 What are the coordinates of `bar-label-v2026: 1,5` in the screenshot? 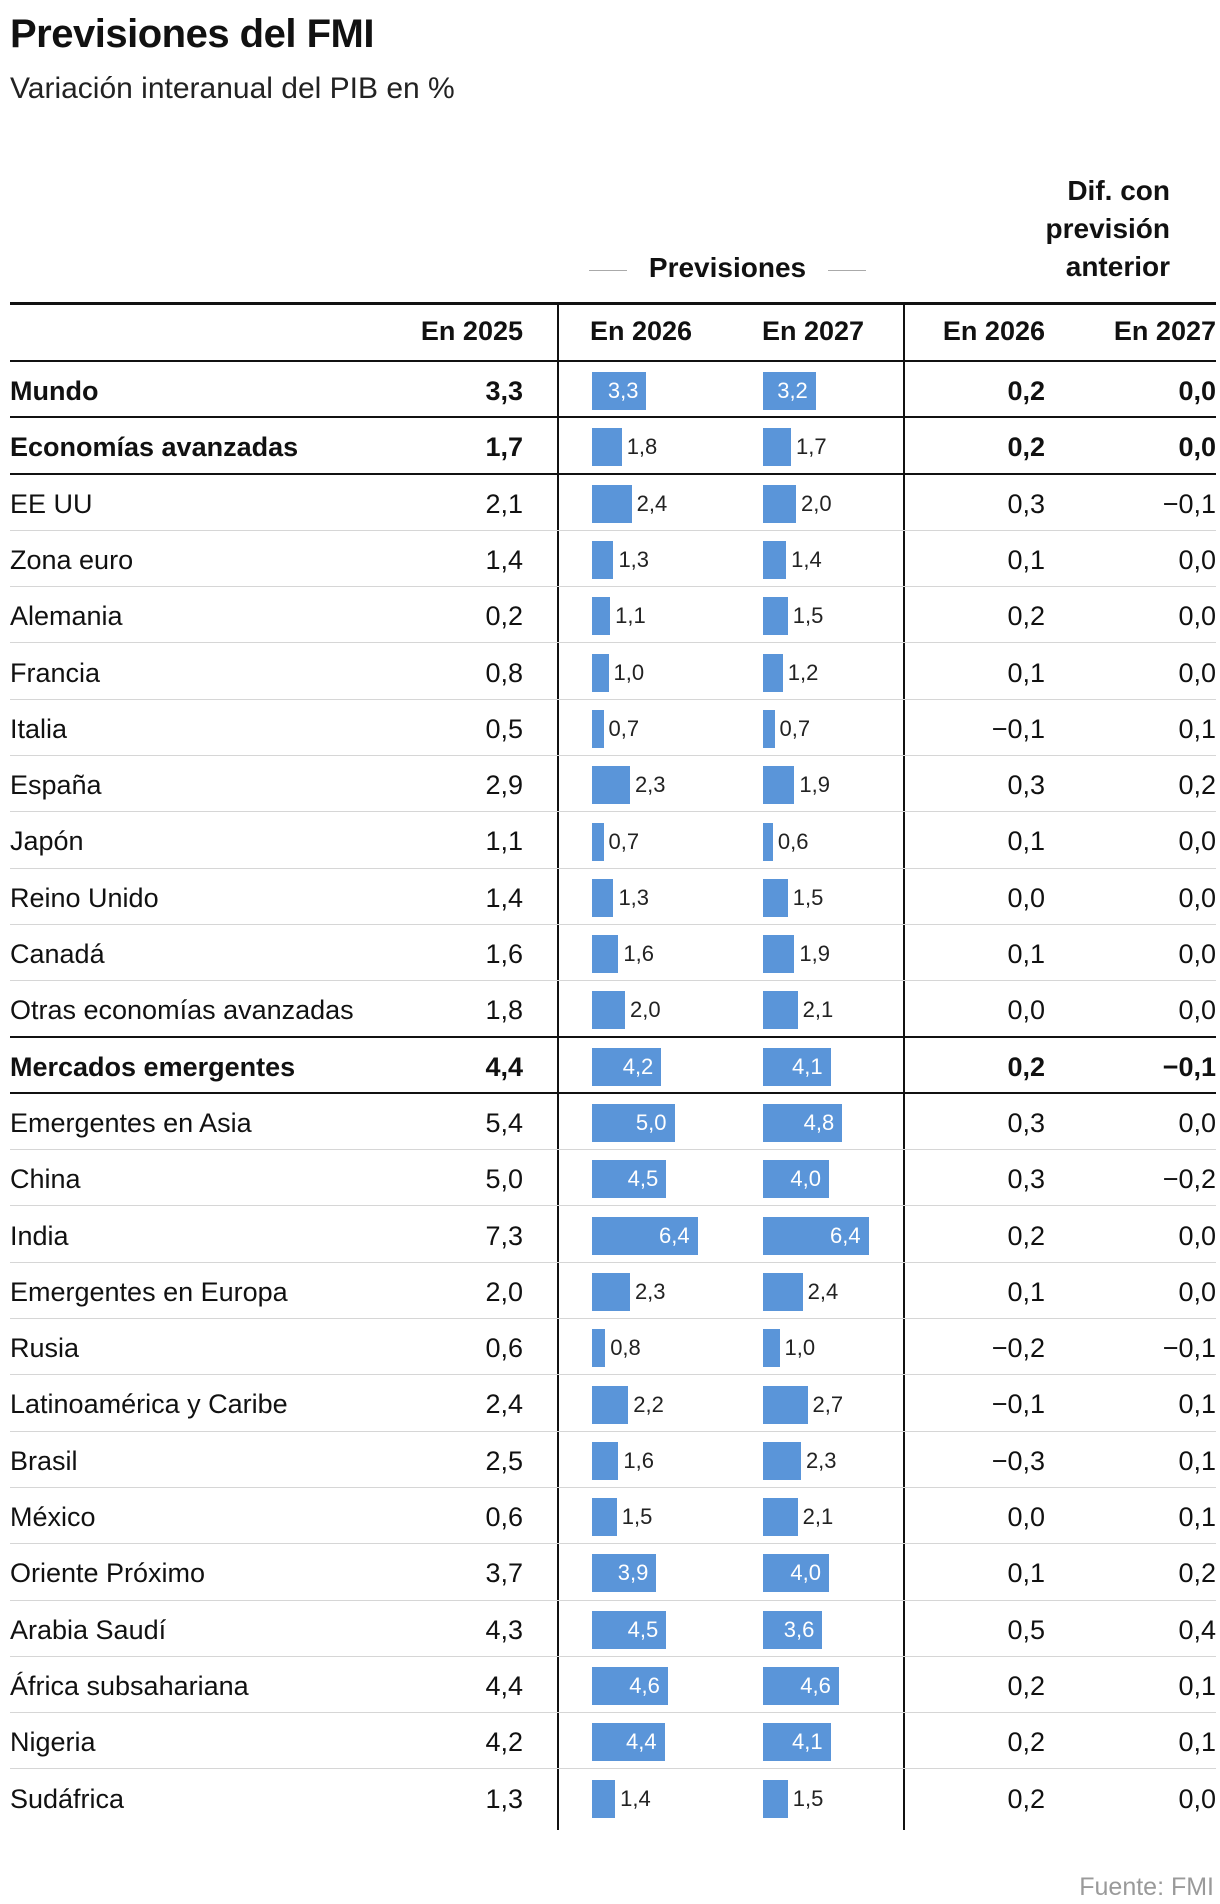 It's located at (637, 1517).